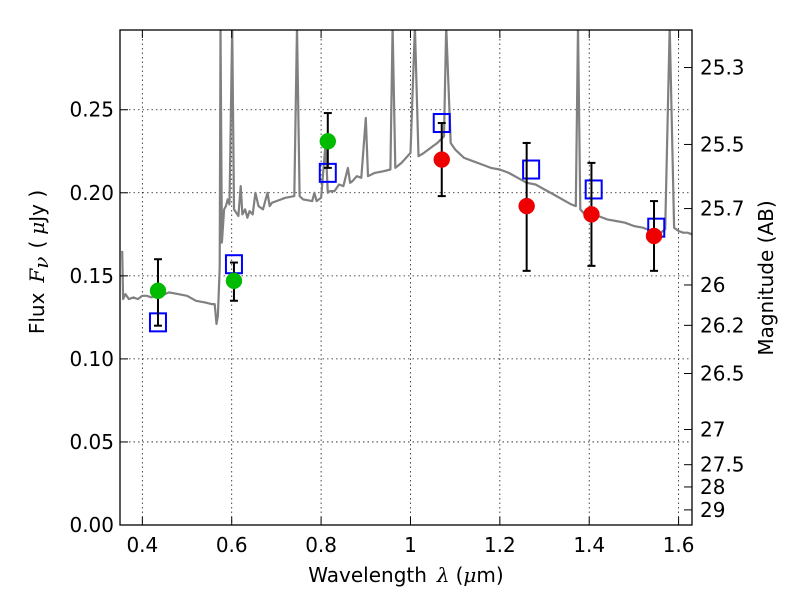  I want to click on right-tick-label: 26.2, so click(722, 325).